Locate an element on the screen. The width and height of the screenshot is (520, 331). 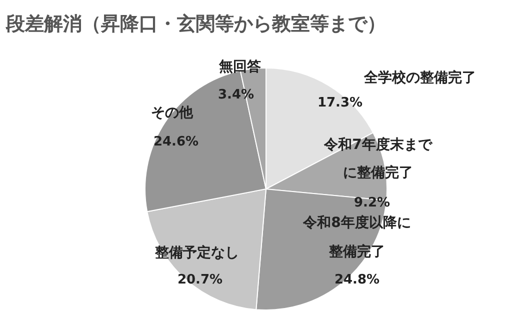
data-label: 24.8% is located at coordinates (357, 280).